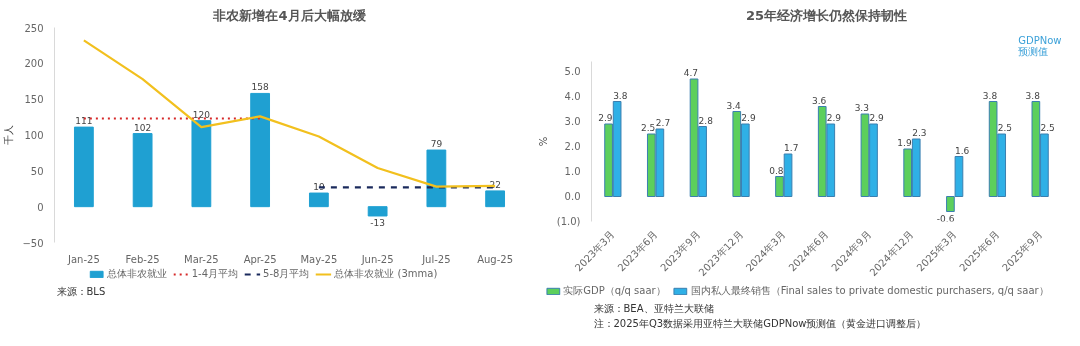  What do you see at coordinates (9, 135) in the screenshot?
I see `y-axis-title: 千人` at bounding box center [9, 135].